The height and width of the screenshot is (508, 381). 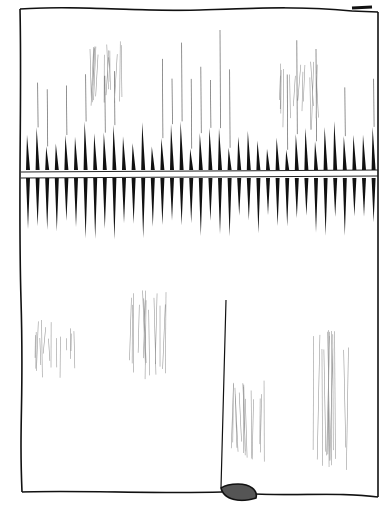 What do you see at coordinates (362, 7) in the screenshot?
I see `top-corner` at bounding box center [362, 7].